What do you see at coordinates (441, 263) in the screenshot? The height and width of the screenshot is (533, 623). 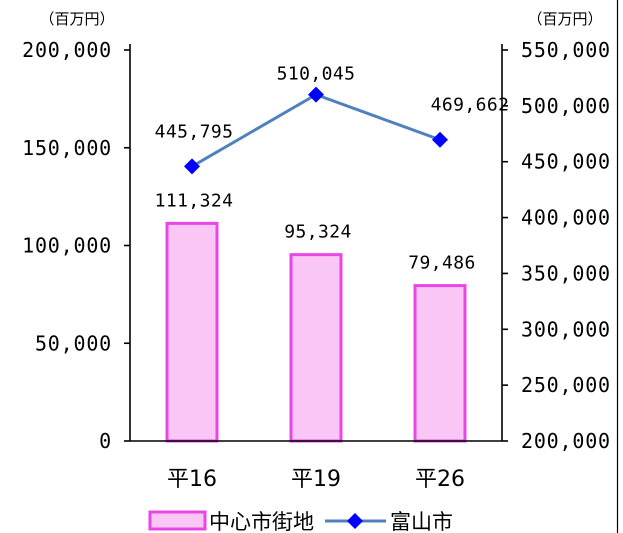 I see `bar-value-label-3: 79,486` at bounding box center [441, 263].